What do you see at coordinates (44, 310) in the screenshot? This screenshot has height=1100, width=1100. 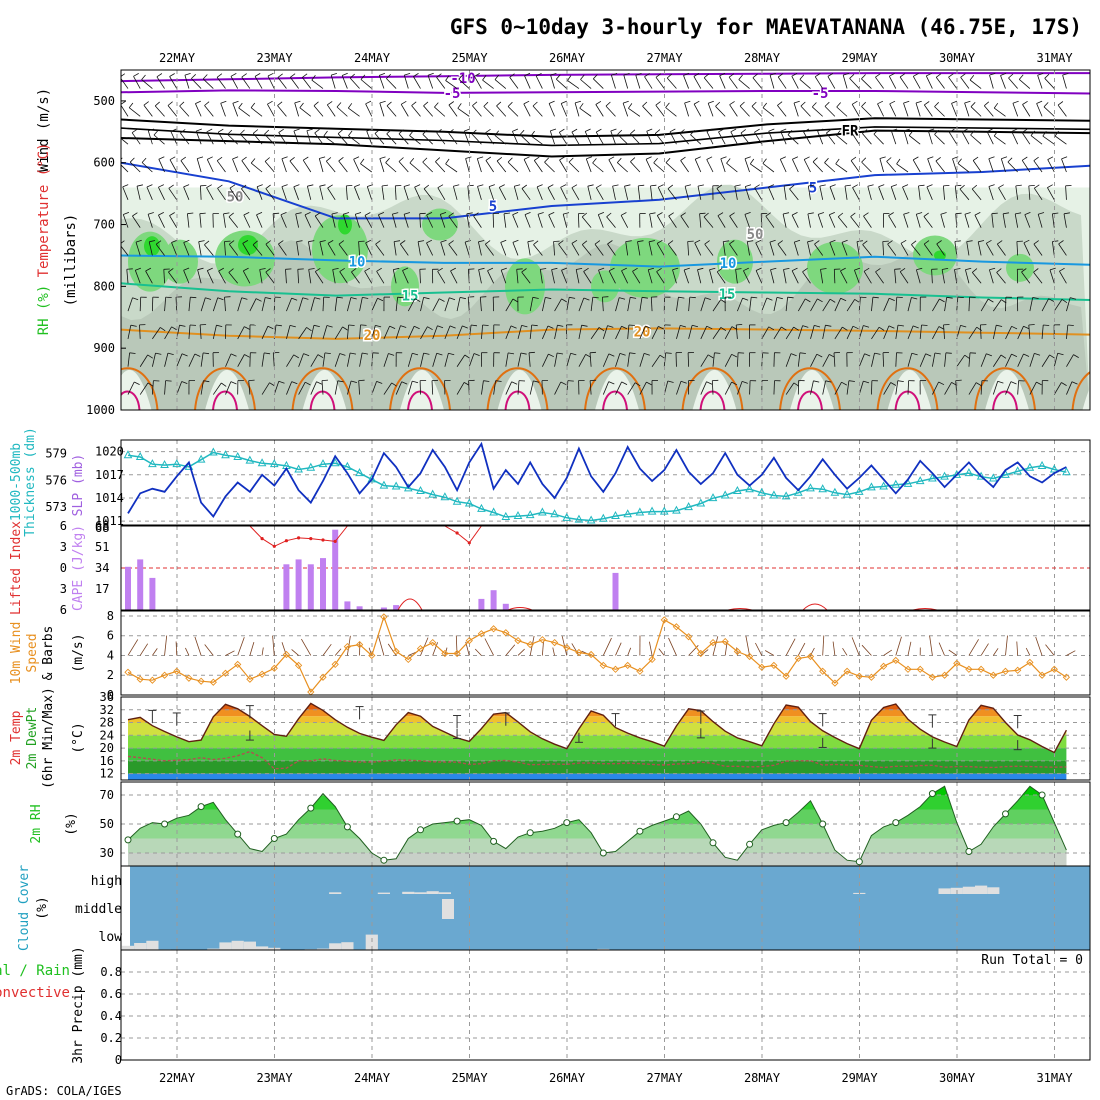 I see `ylabel-rh: RH (%)` at bounding box center [44, 310].